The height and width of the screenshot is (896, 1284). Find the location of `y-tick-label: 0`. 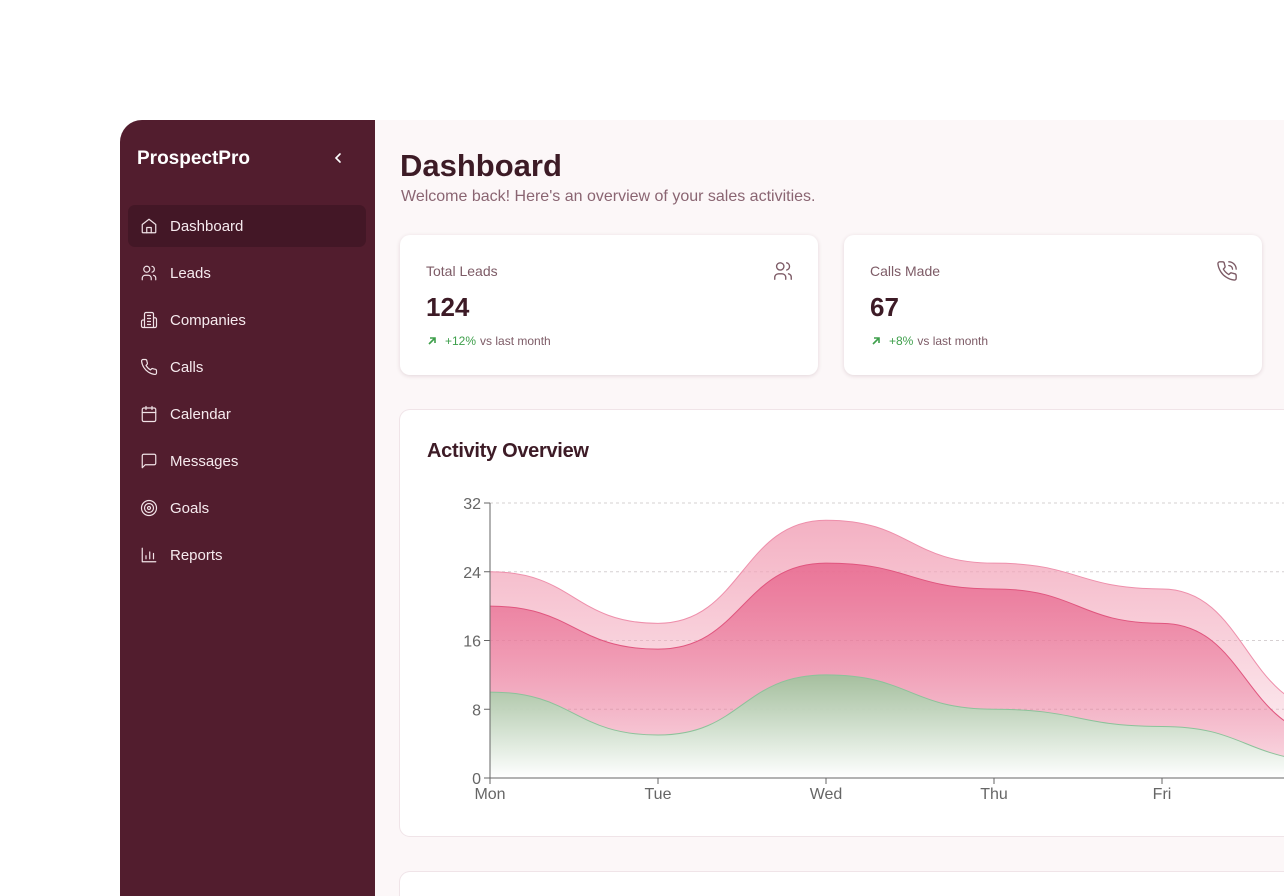

y-tick-label: 0 is located at coordinates (476, 779).